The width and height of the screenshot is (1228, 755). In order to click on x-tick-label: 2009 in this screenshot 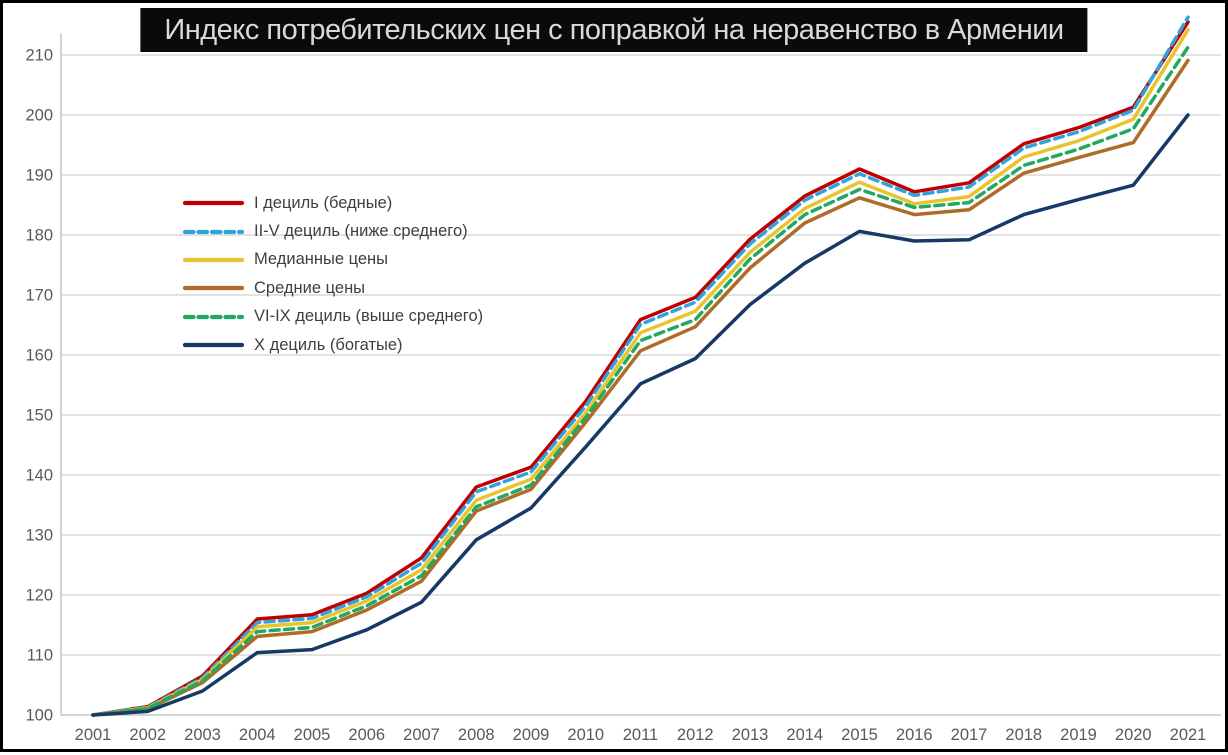, I will do `click(531, 735)`.